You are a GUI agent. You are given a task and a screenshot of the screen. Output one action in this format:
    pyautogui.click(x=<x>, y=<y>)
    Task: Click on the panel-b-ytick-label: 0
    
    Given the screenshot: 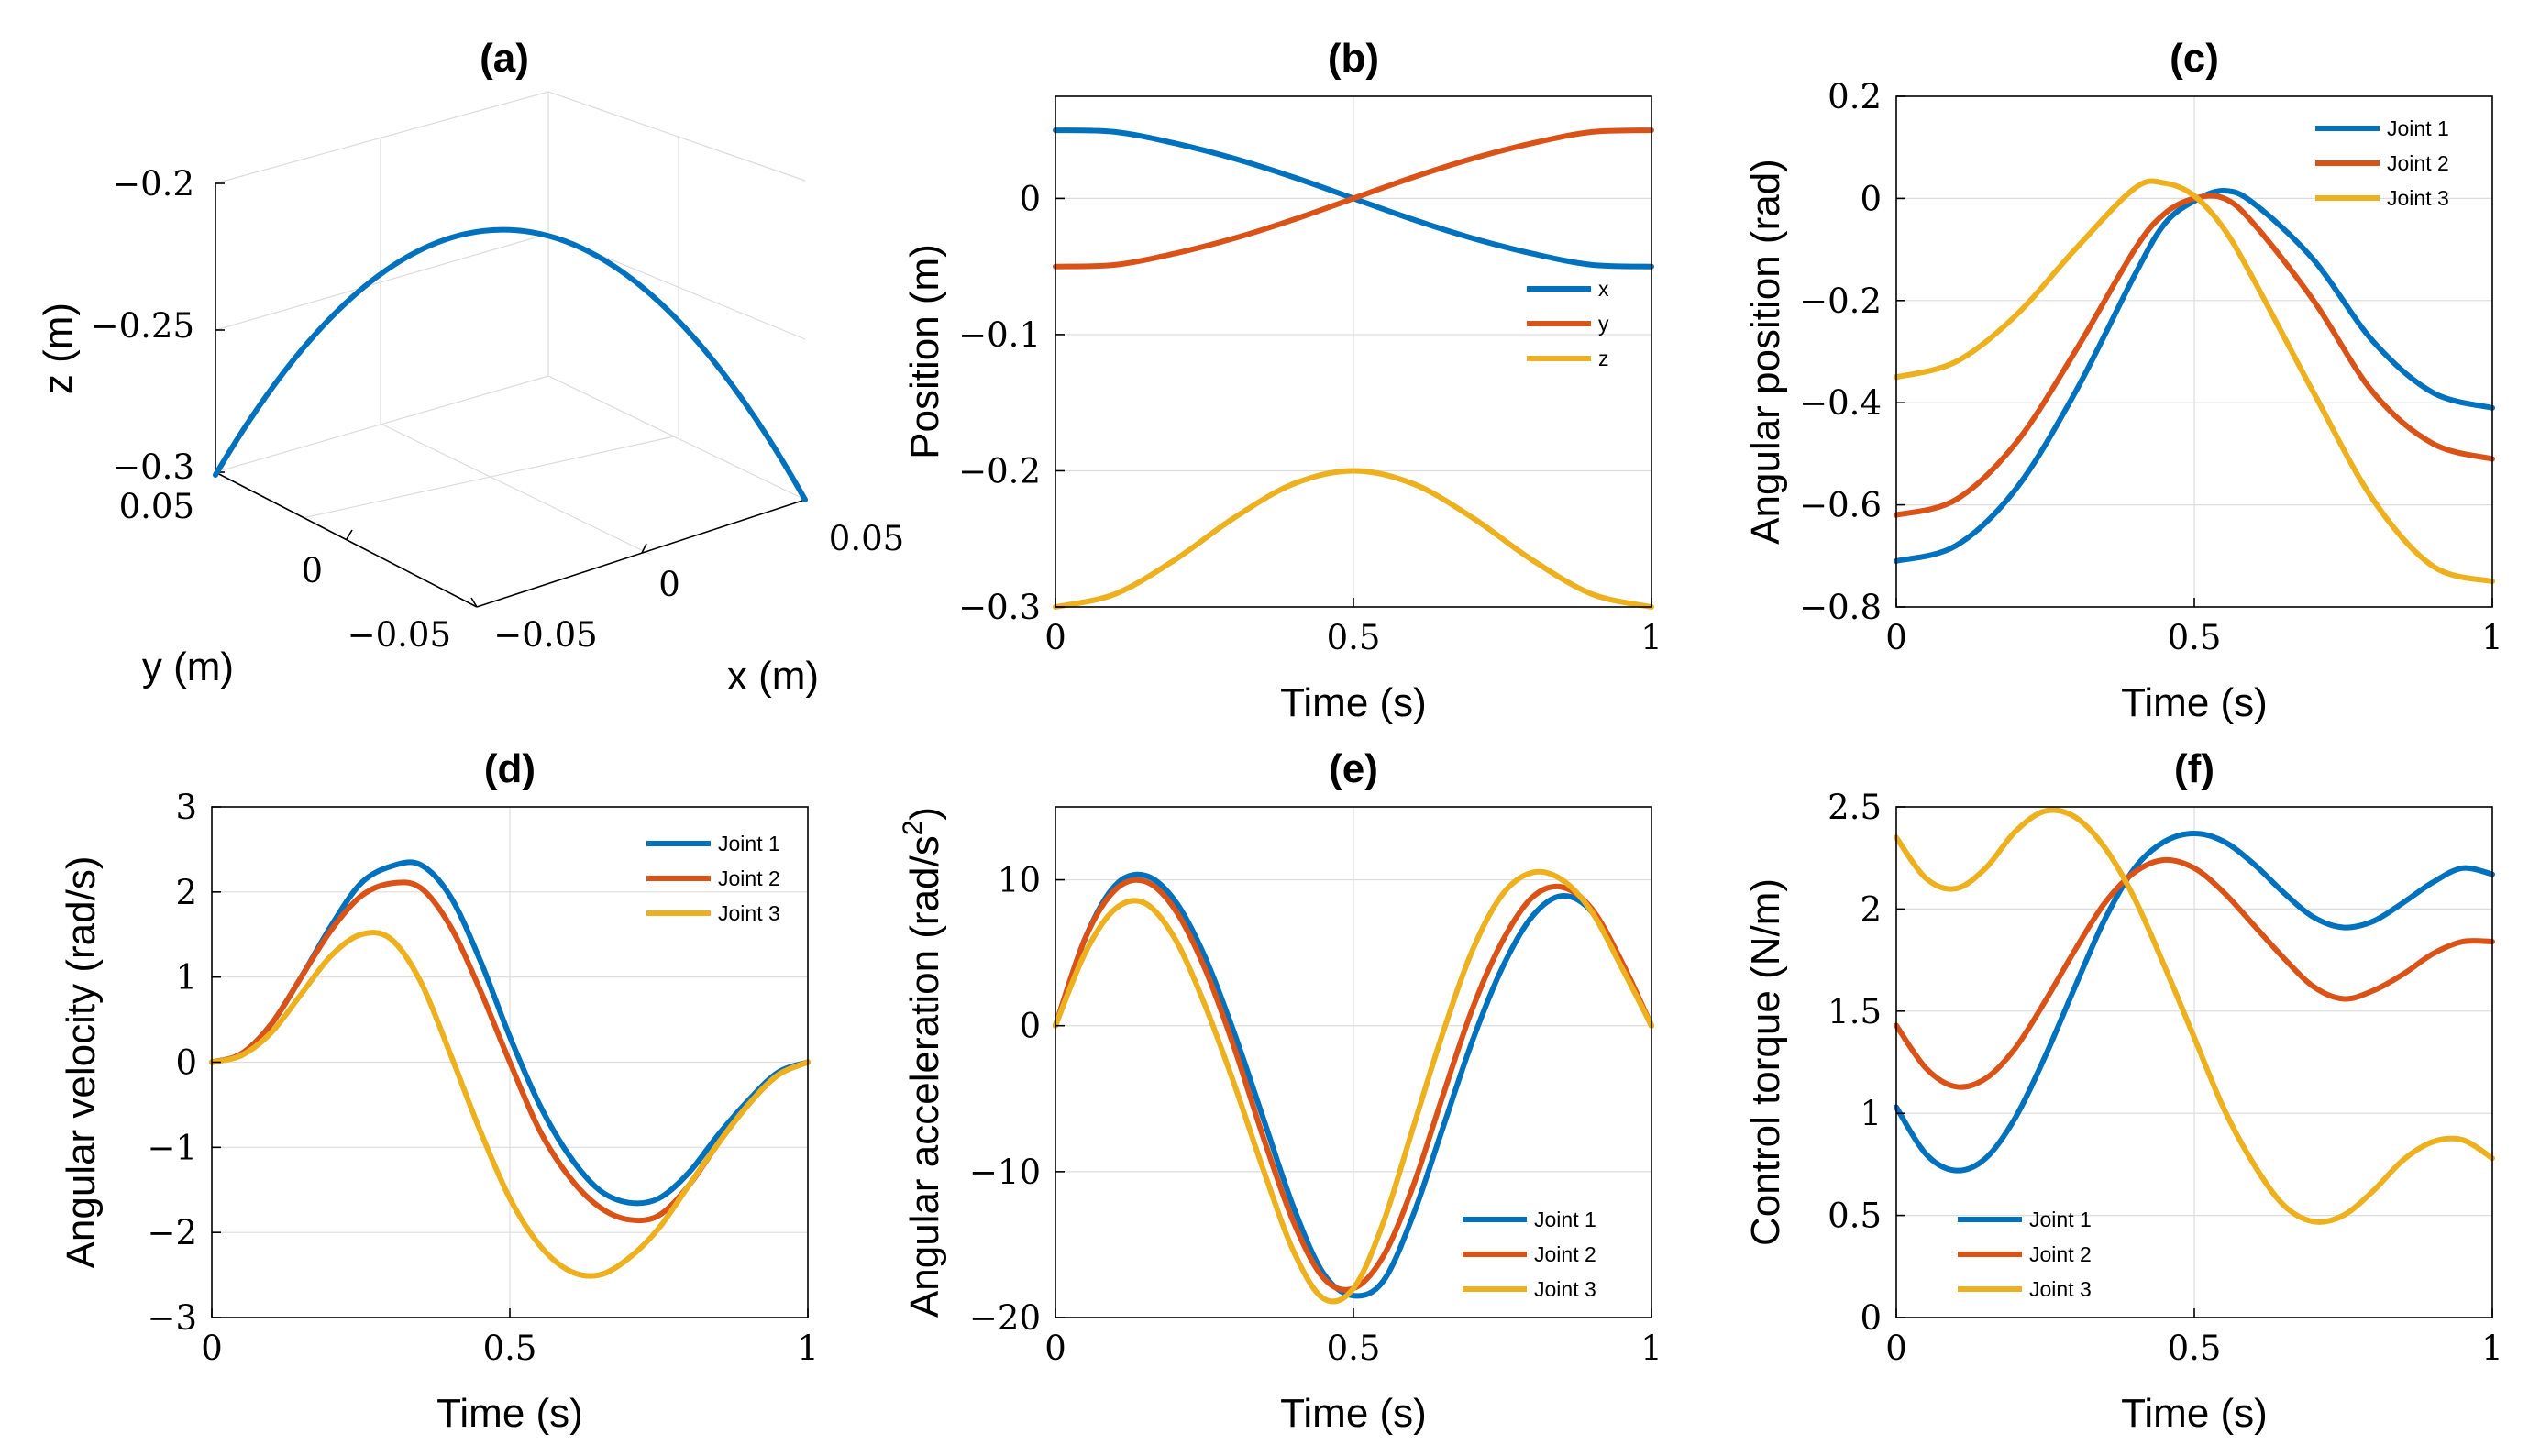 What is the action you would take?
    pyautogui.click(x=1030, y=198)
    